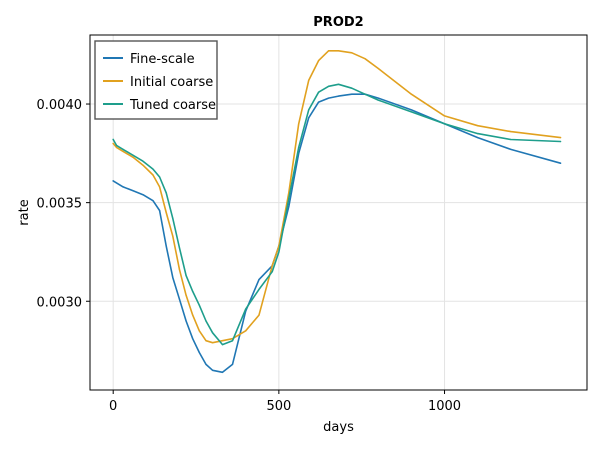 Image resolution: width=600 pixels, height=454 pixels. I want to click on y-tick-label: 0.0035, so click(60, 204).